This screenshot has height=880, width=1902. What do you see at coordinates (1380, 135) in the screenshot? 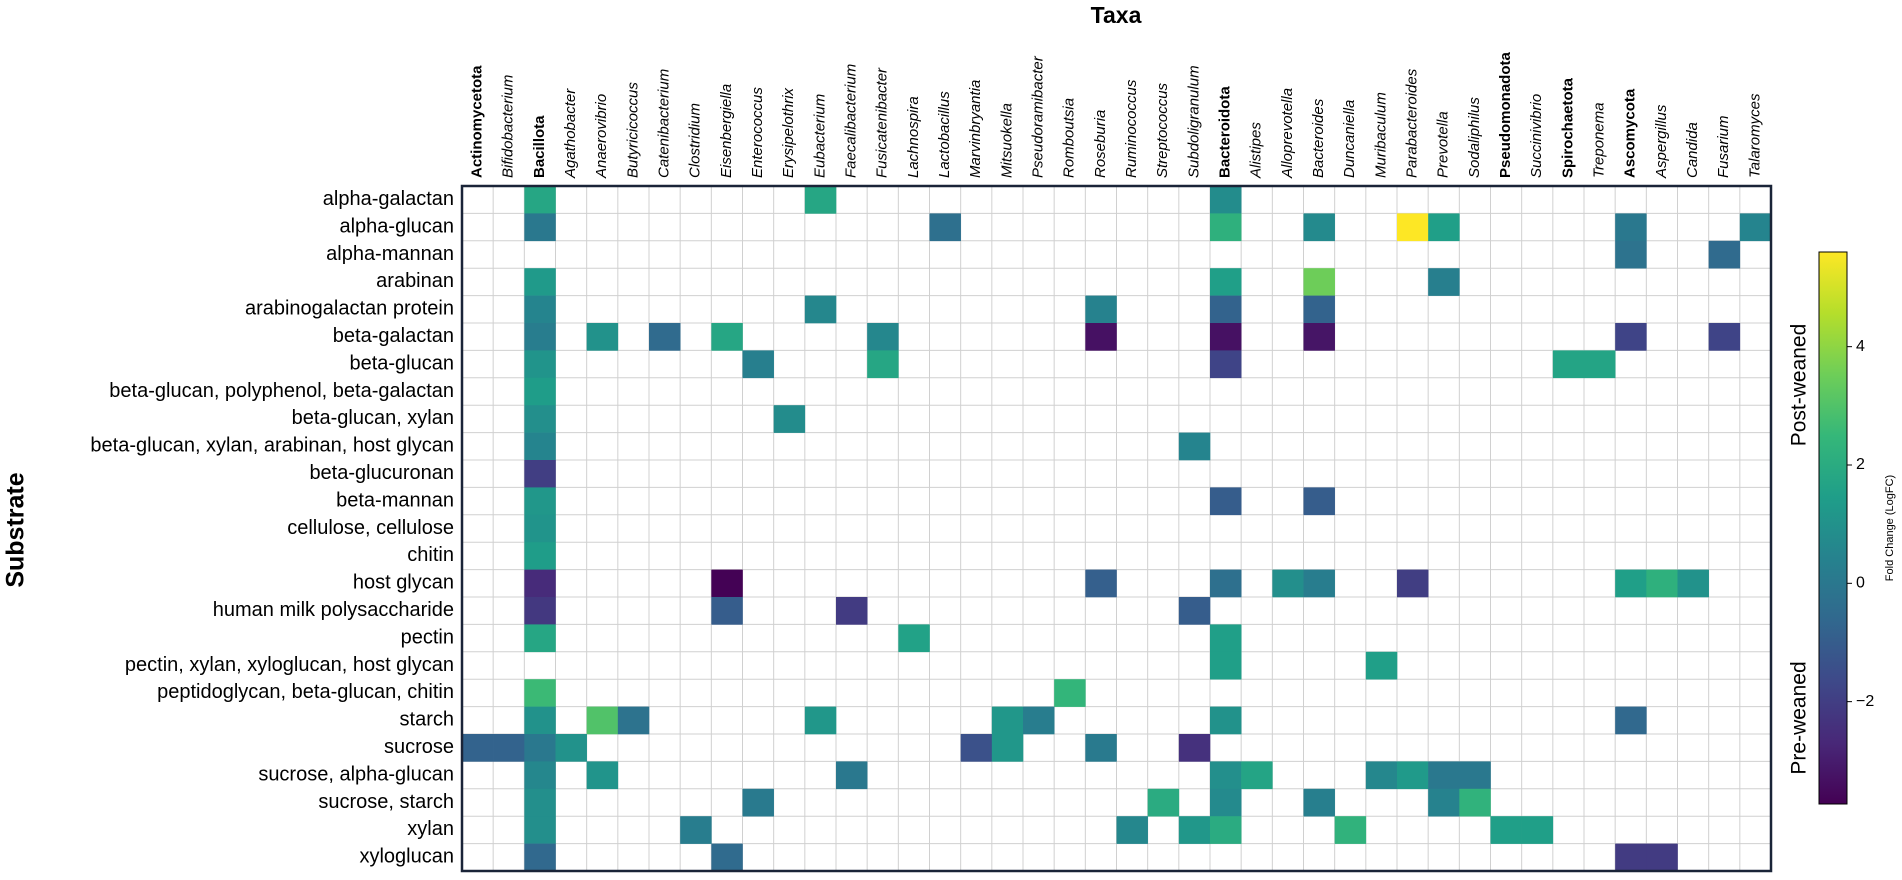
I see `x-tick-label: Muribaculum` at bounding box center [1380, 135].